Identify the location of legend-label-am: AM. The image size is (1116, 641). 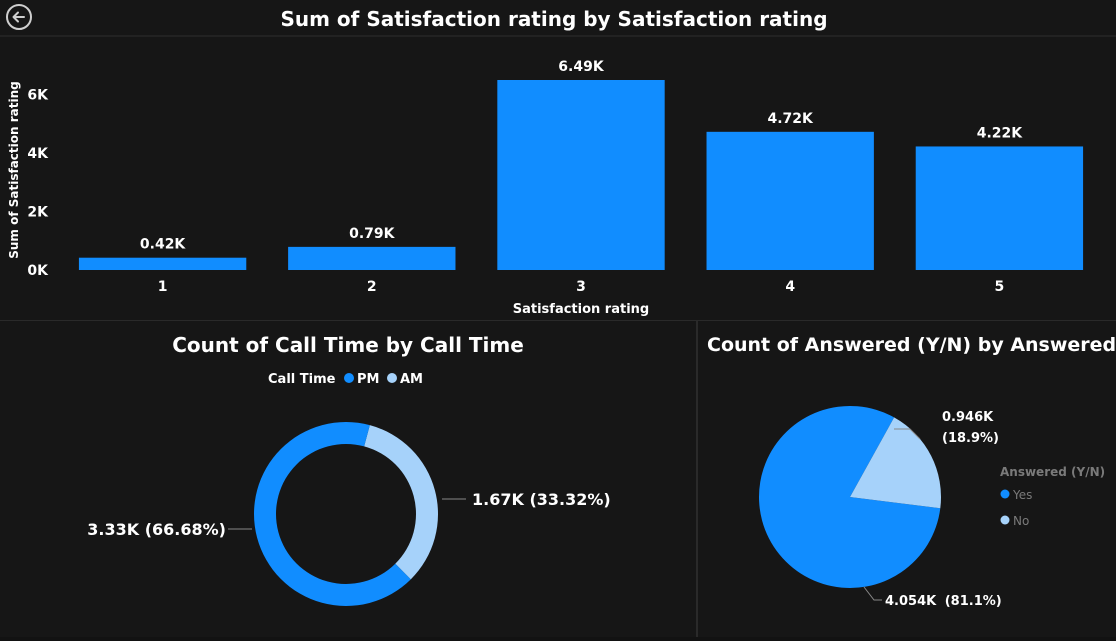
(411, 379).